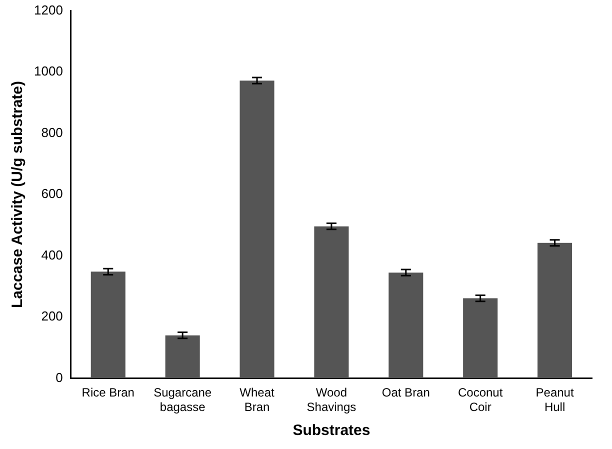 This screenshot has height=449, width=612. I want to click on x-tick-label: Oat Bran, so click(406, 393).